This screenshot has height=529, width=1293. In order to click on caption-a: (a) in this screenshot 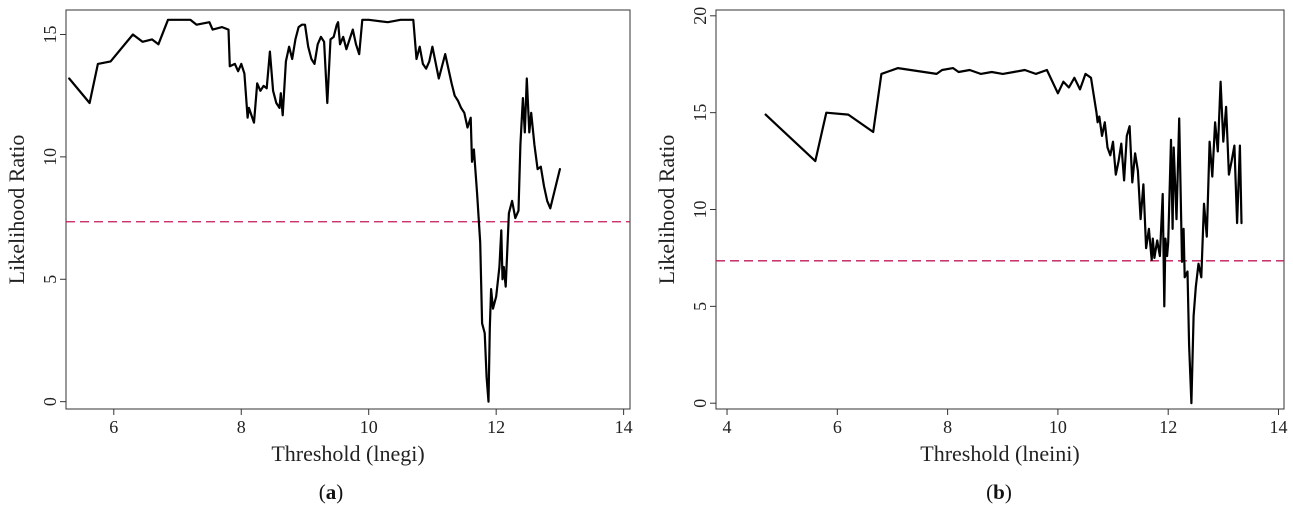, I will do `click(331, 492)`.